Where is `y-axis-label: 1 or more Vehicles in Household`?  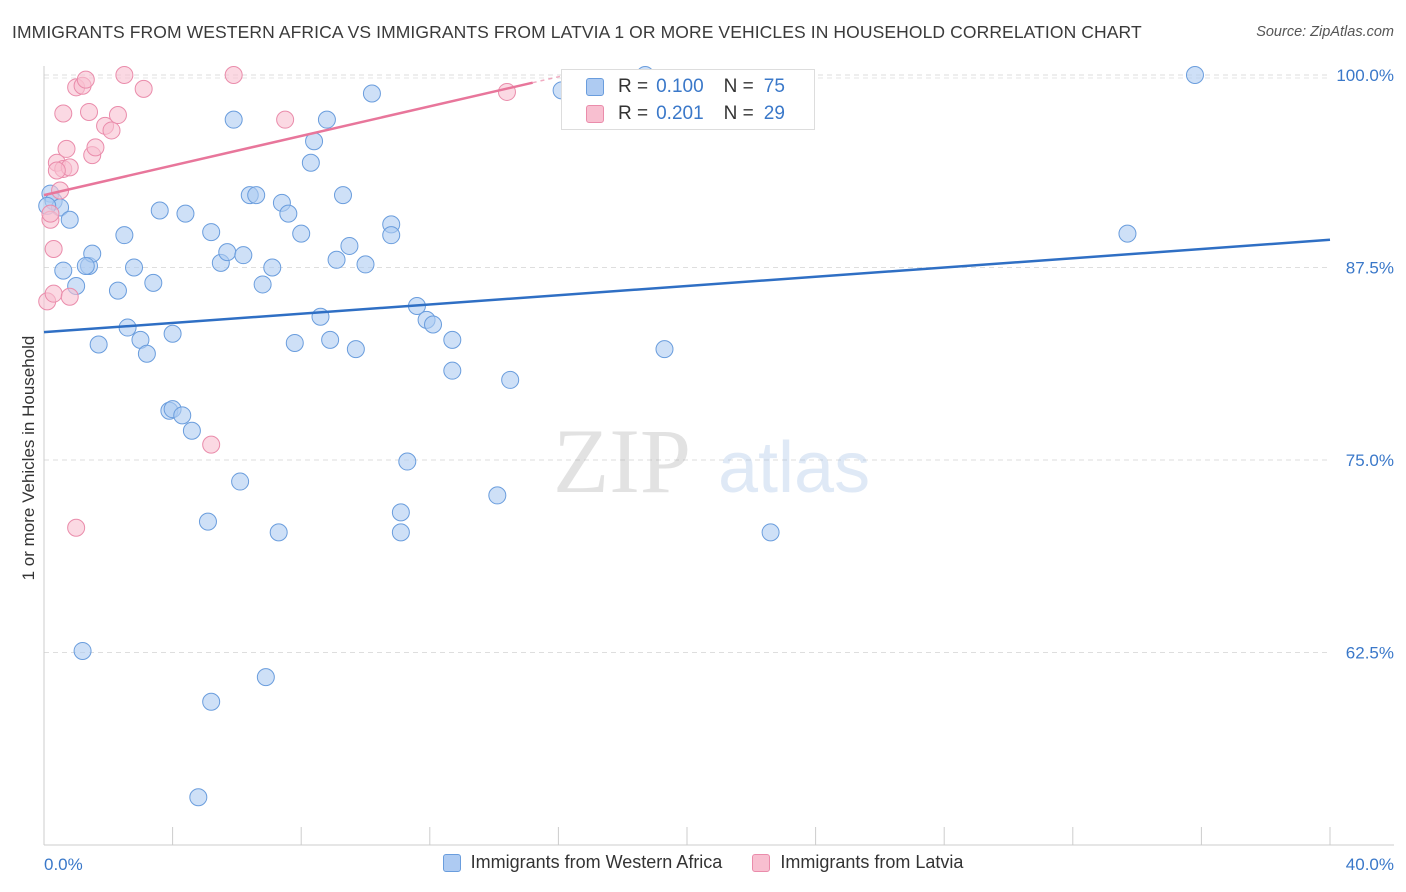
y-axis-label: 1 or more Vehicles in Household is located at coordinates (28, 458).